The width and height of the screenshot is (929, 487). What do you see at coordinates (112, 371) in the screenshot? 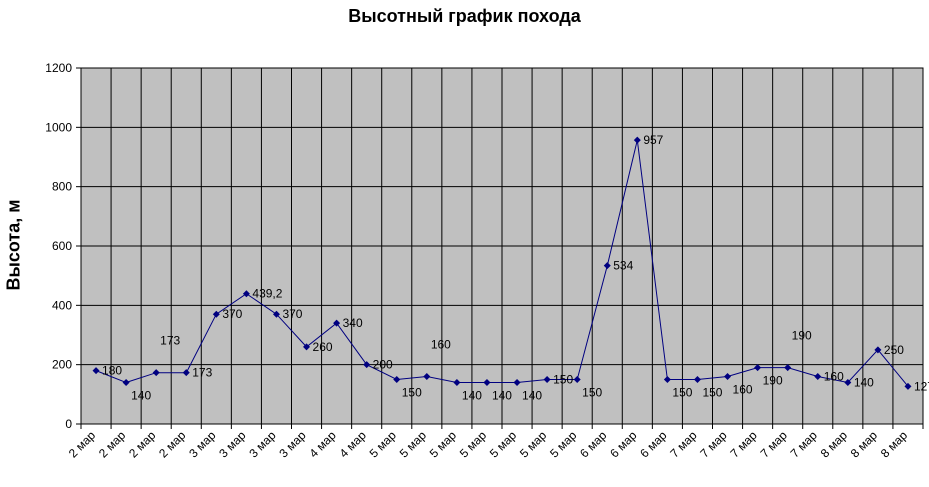
I see `data-label: 180` at bounding box center [112, 371].